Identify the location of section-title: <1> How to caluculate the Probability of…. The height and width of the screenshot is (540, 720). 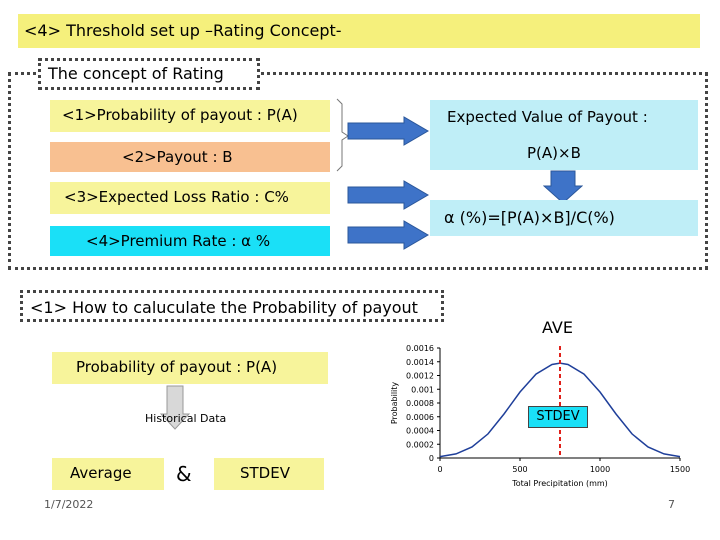
(224, 307).